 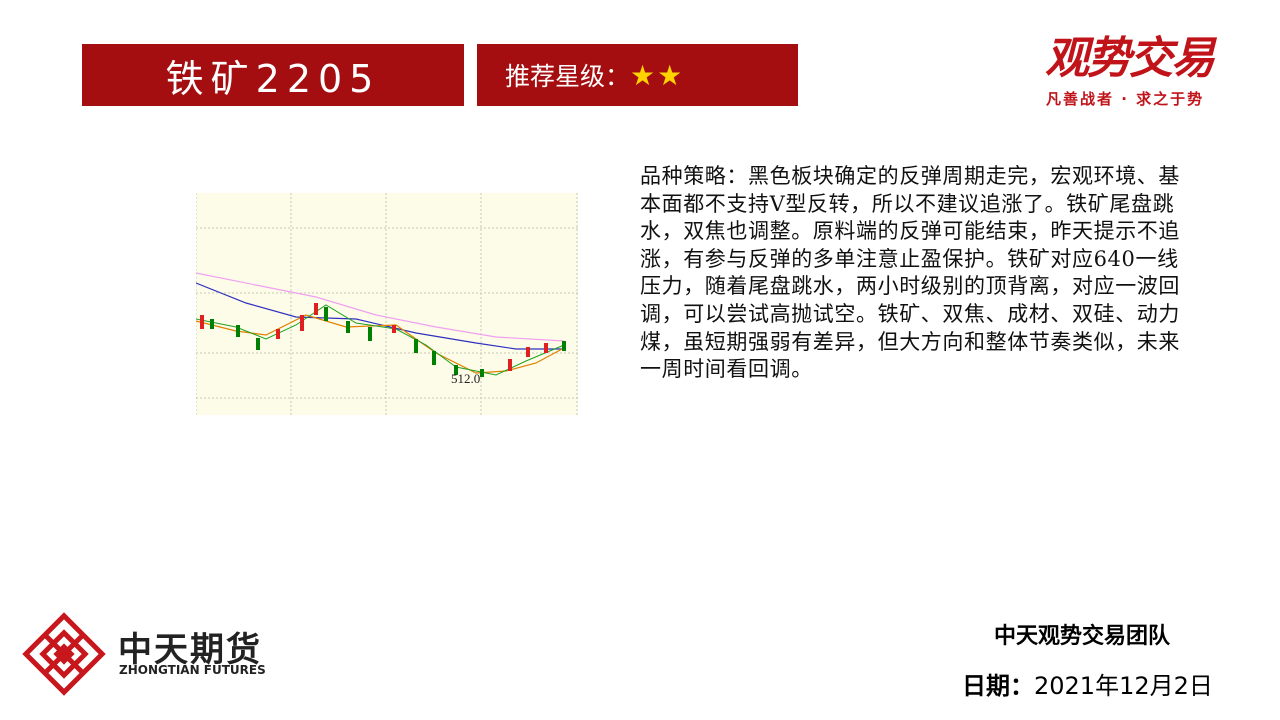 What do you see at coordinates (998, 686) in the screenshot?
I see `date-label: 日期：` at bounding box center [998, 686].